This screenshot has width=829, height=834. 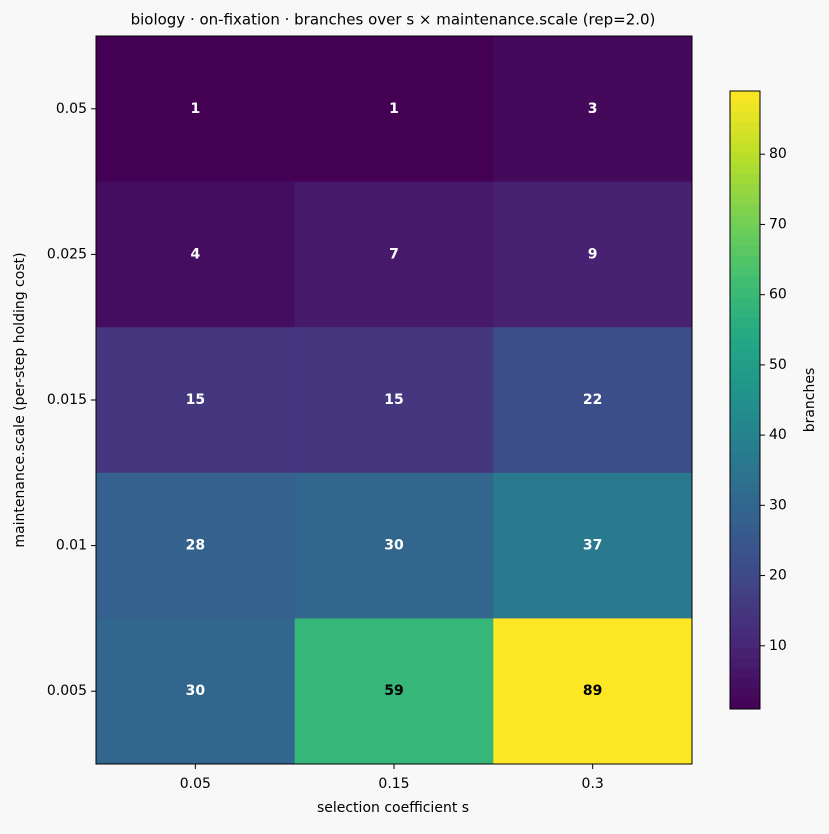 I want to click on y-tick-label: 0.015, so click(x=67, y=400).